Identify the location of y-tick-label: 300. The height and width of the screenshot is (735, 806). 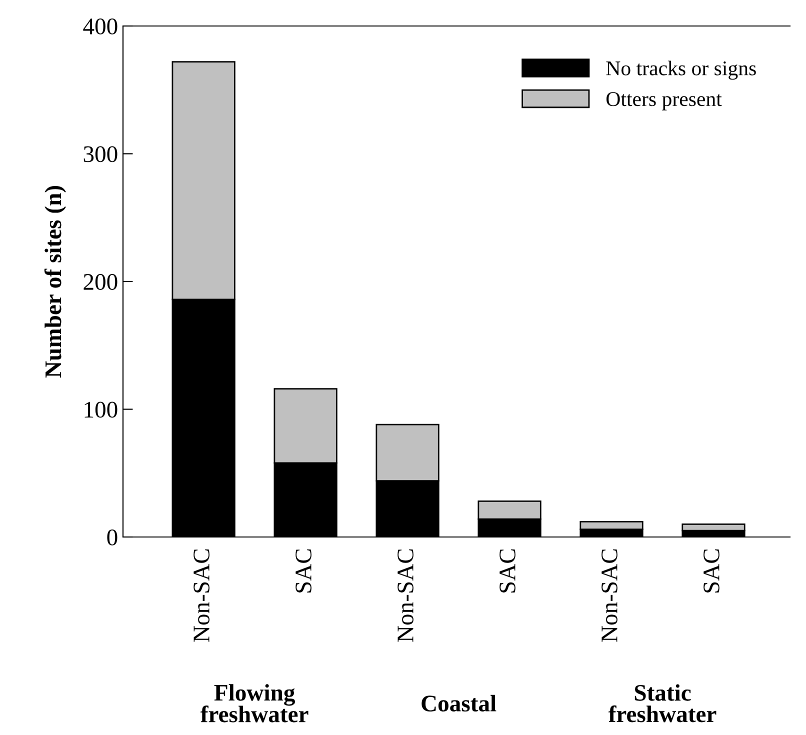
(101, 154).